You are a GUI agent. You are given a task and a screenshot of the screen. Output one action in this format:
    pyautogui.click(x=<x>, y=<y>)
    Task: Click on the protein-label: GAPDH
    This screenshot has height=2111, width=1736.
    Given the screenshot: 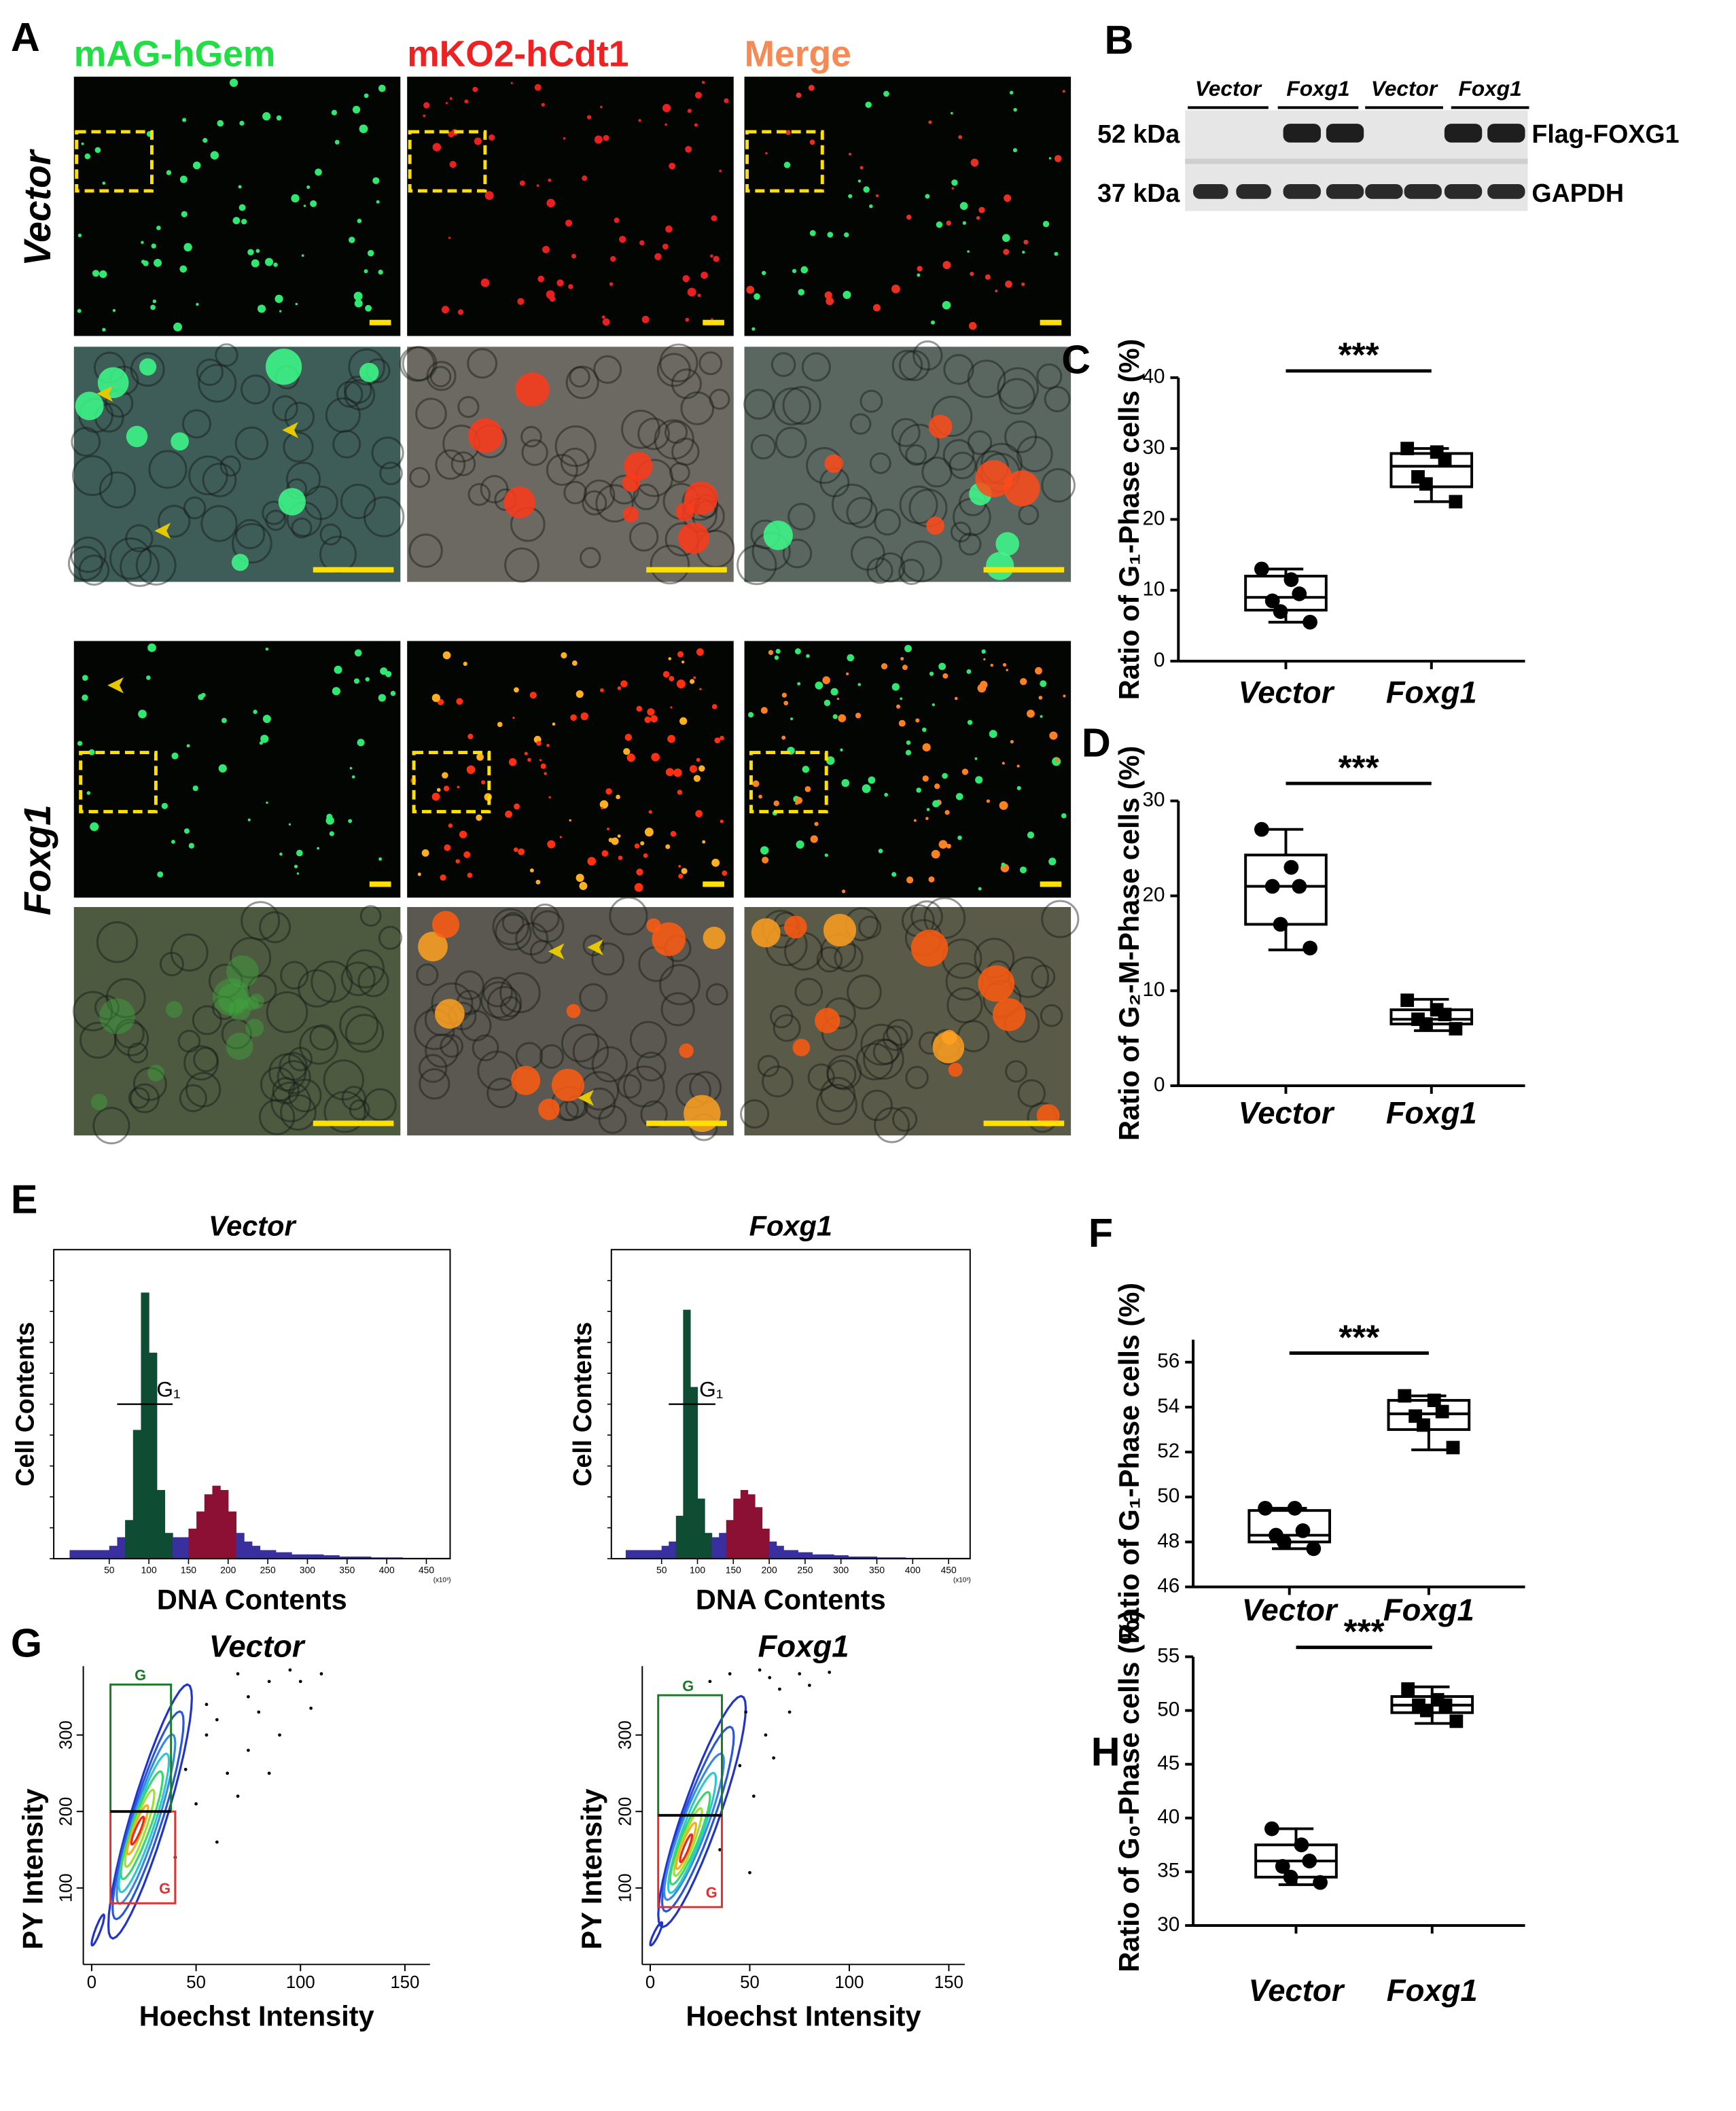 What is the action you would take?
    pyautogui.click(x=1577, y=193)
    